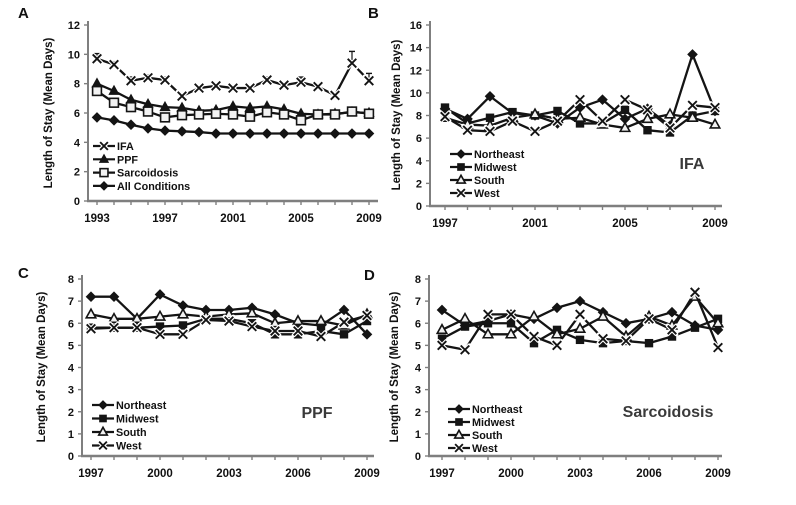  What do you see at coordinates (23, 273) in the screenshot?
I see `panel-c-letter: C` at bounding box center [23, 273].